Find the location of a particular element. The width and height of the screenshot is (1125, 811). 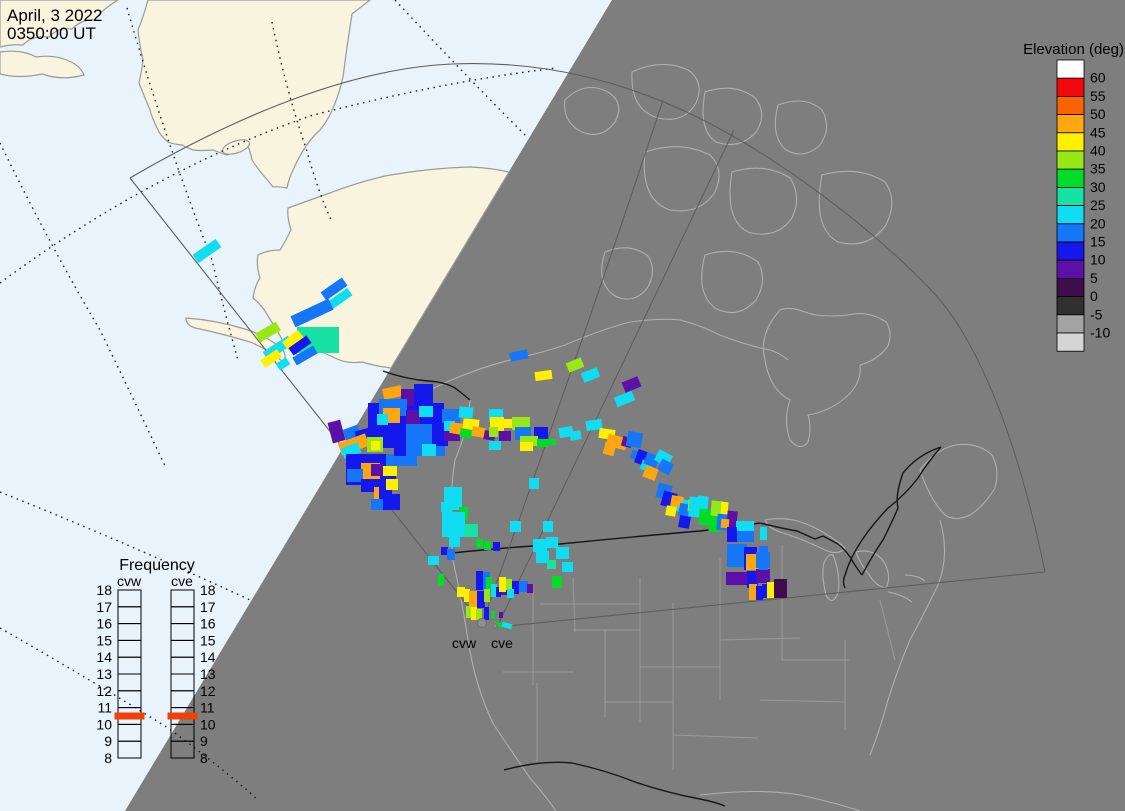

colorbar-tick-label: 50 is located at coordinates (1098, 114).